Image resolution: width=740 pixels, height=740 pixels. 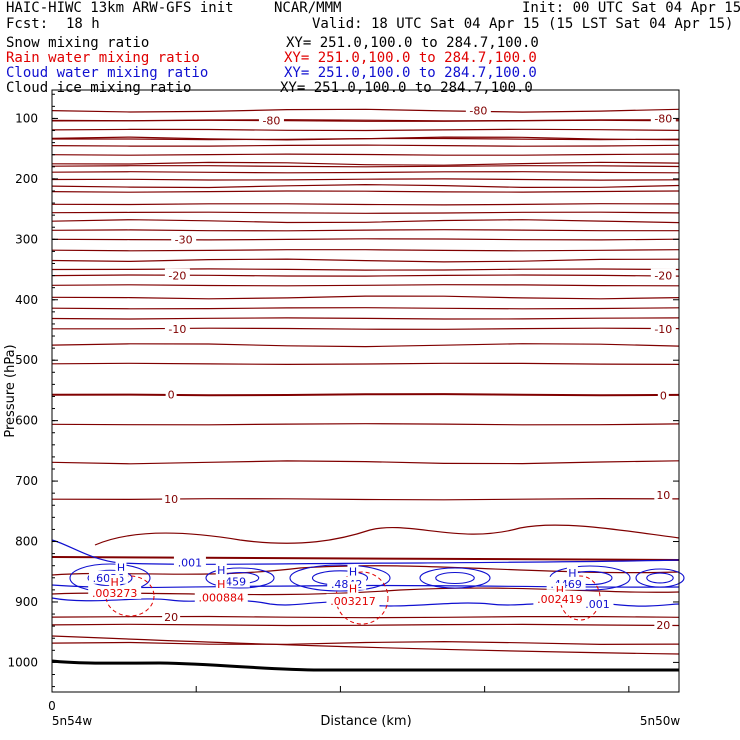 I want to click on y-tick-label: 800, so click(x=26, y=542).